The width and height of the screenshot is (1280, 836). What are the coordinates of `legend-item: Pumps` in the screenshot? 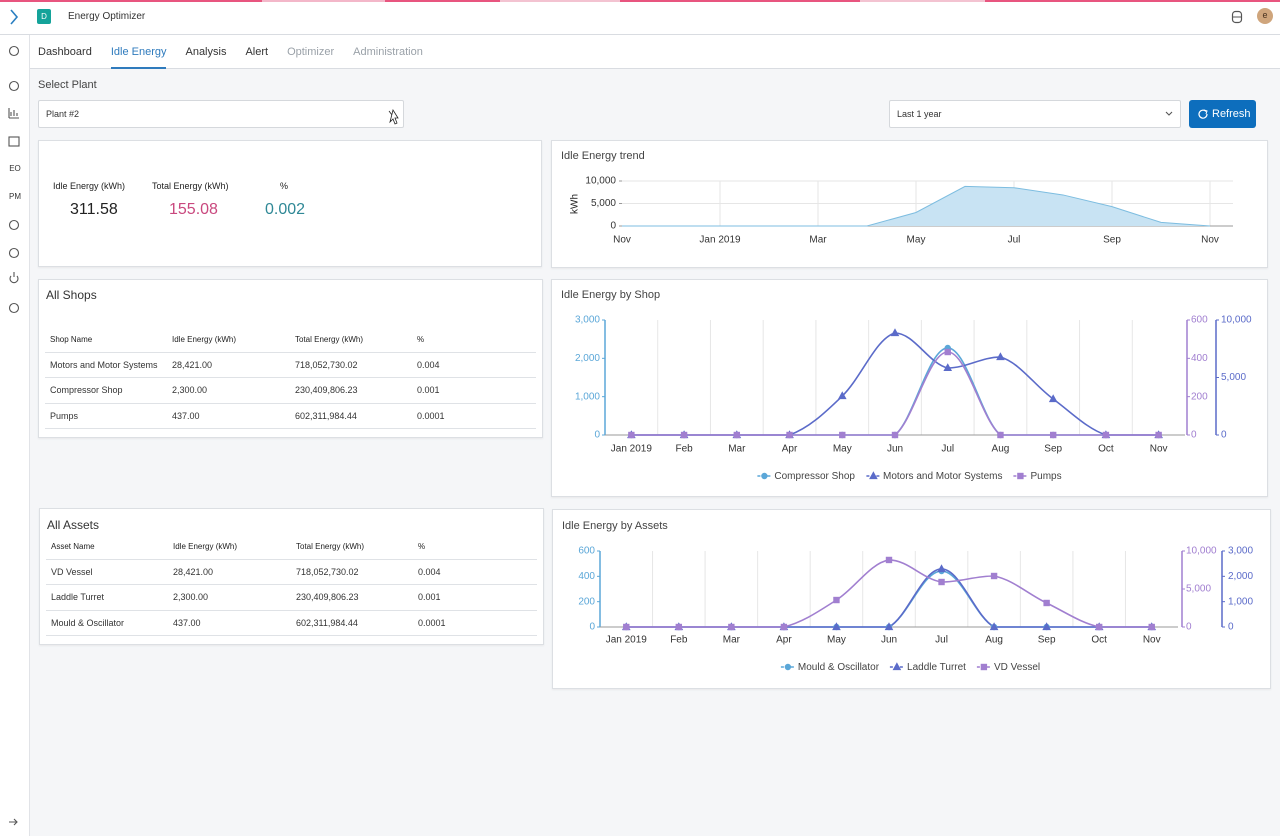 It's located at (1037, 476).